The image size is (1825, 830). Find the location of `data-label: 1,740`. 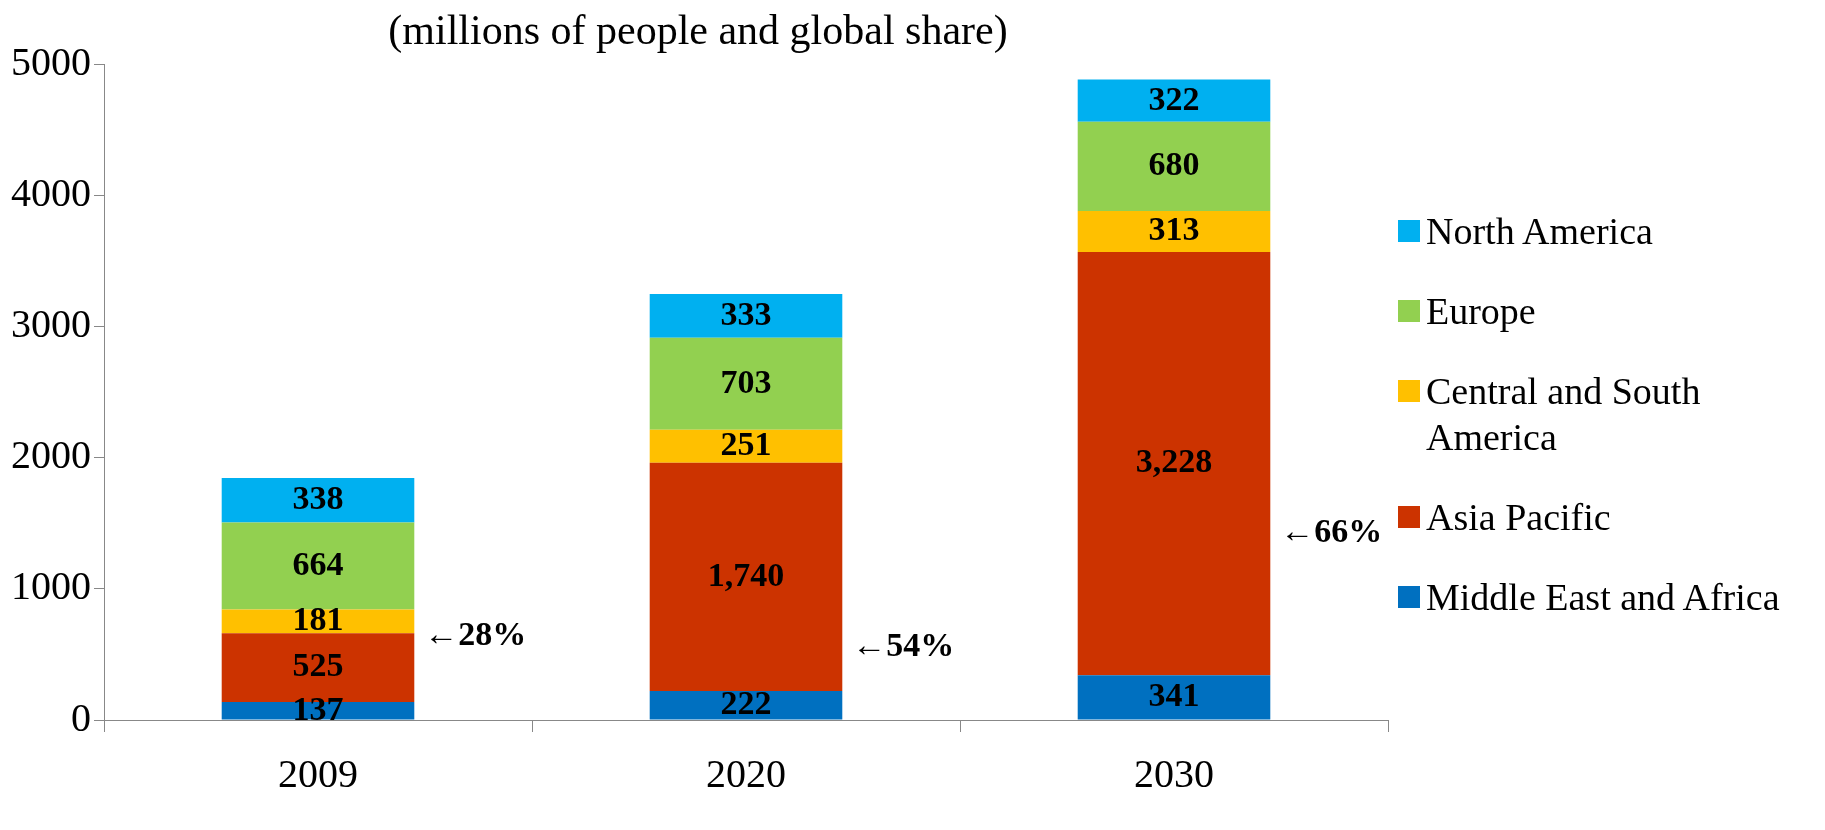

data-label: 1,740 is located at coordinates (746, 574).